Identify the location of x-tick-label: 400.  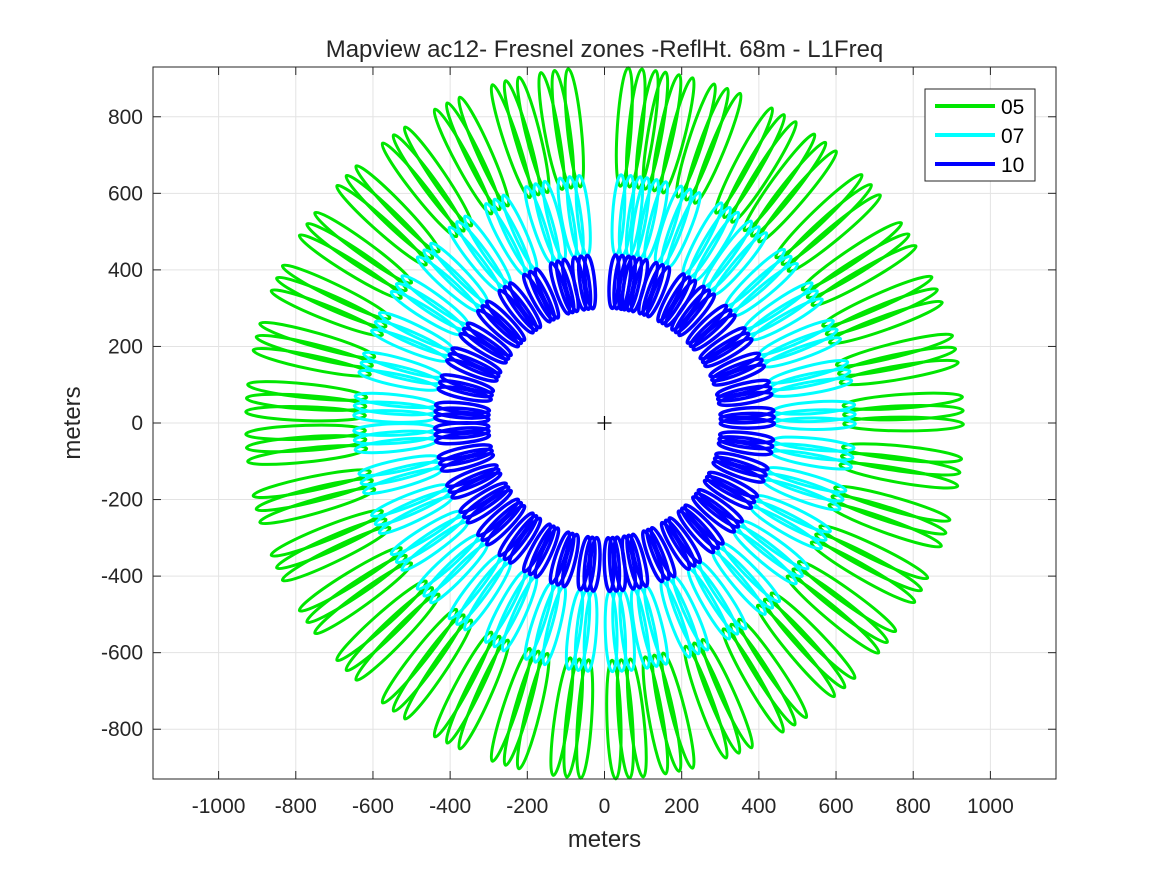
(758, 806).